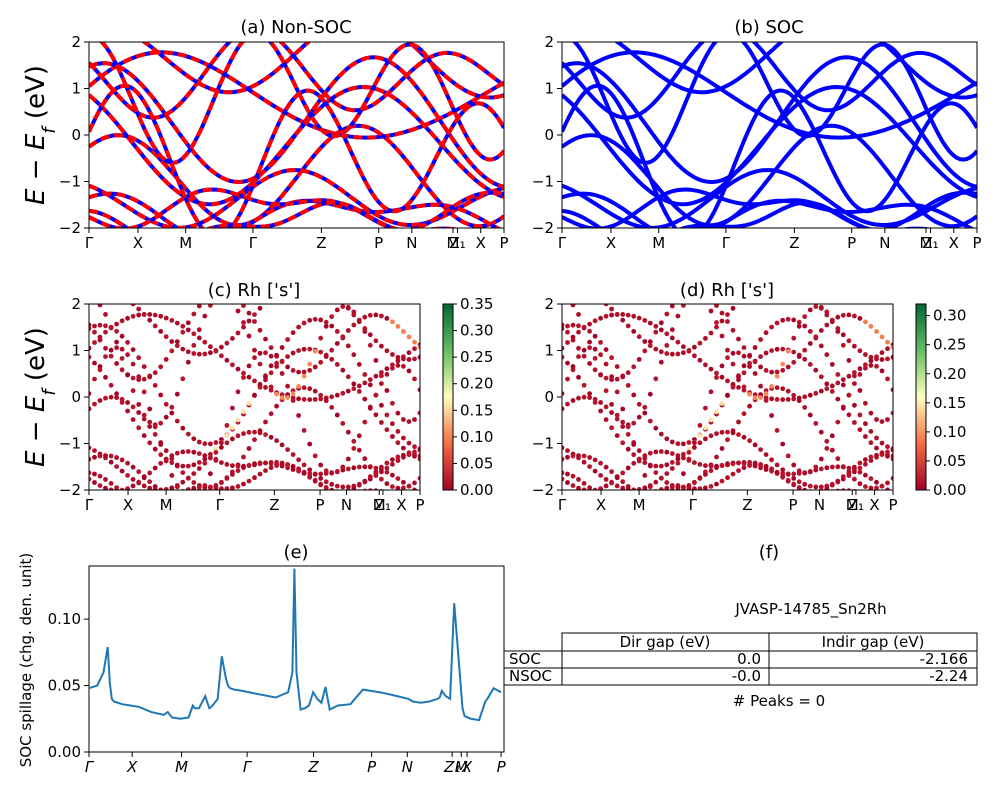 The height and width of the screenshot is (800, 1000). Describe the element at coordinates (768, 27) in the screenshot. I see `panel-b-title: (b) SOC` at that location.